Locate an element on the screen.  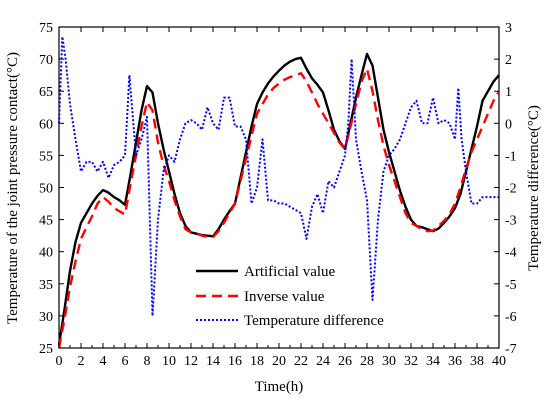
x-tick-label: 10 is located at coordinates (169, 361).